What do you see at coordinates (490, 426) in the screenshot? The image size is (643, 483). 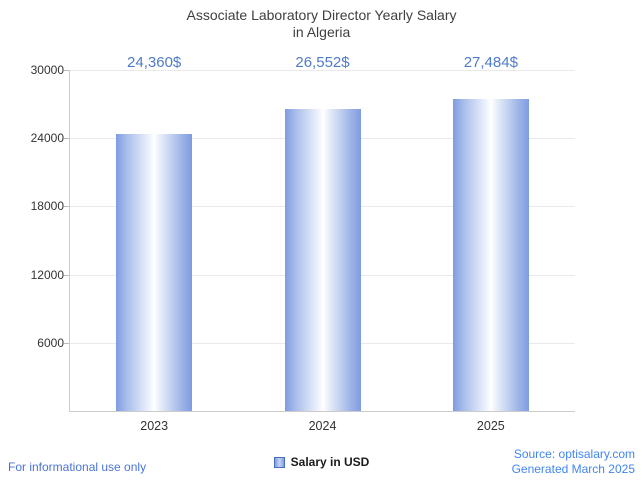 I see `x-axis-label: 2025` at bounding box center [490, 426].